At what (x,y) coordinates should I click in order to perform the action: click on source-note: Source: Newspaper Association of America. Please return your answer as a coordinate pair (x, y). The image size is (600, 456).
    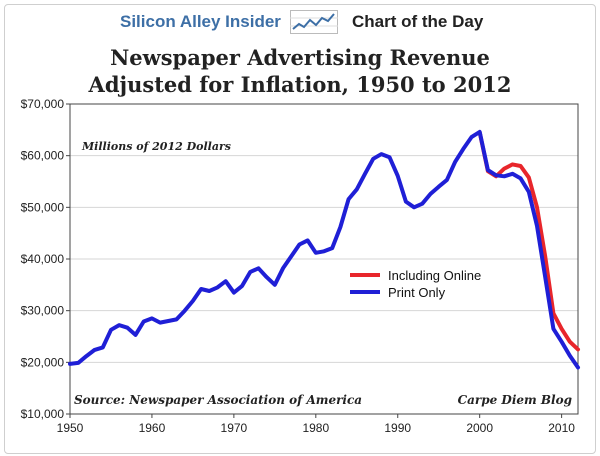
    Looking at the image, I should click on (218, 400).